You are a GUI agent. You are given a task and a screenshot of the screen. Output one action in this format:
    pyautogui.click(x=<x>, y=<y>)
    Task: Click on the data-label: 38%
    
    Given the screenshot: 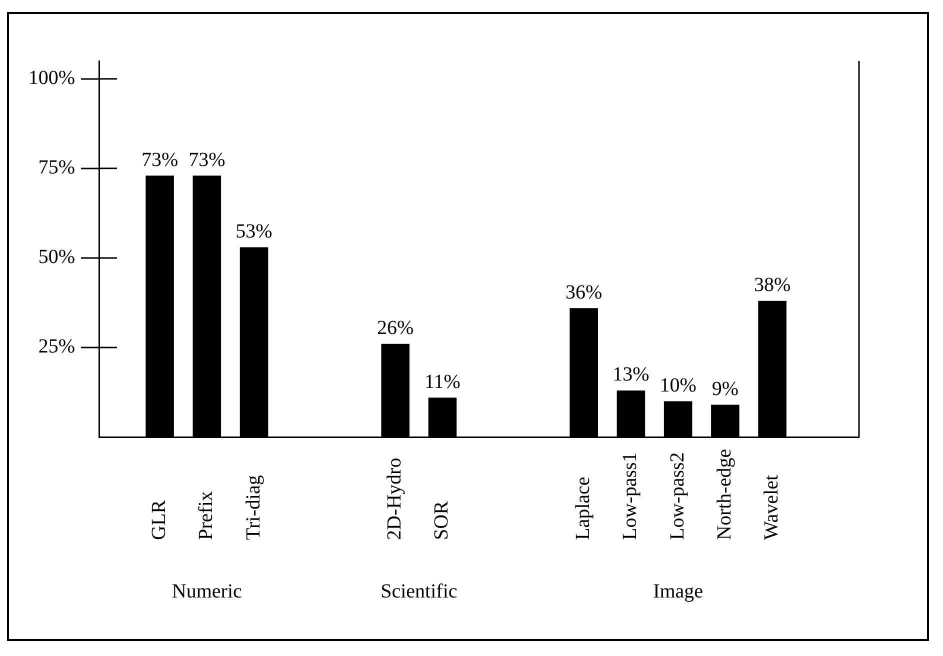 What is the action you would take?
    pyautogui.click(x=772, y=285)
    